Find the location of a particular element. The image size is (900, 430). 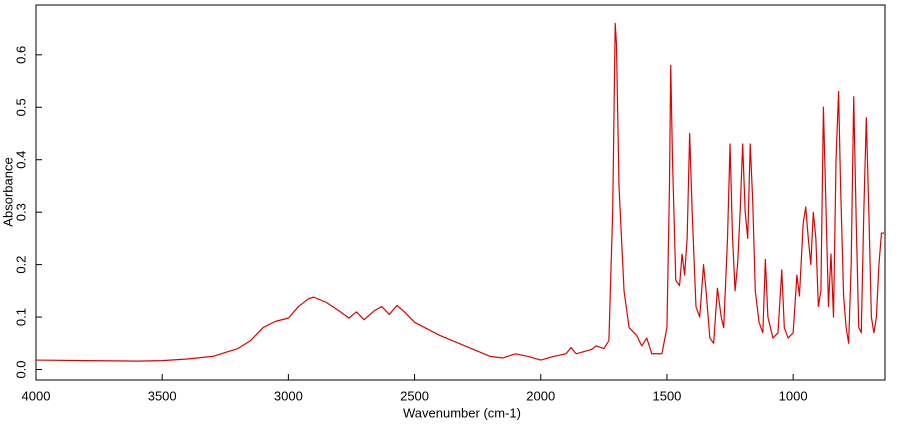

y-axis-label: Absorbance is located at coordinates (7, 191).